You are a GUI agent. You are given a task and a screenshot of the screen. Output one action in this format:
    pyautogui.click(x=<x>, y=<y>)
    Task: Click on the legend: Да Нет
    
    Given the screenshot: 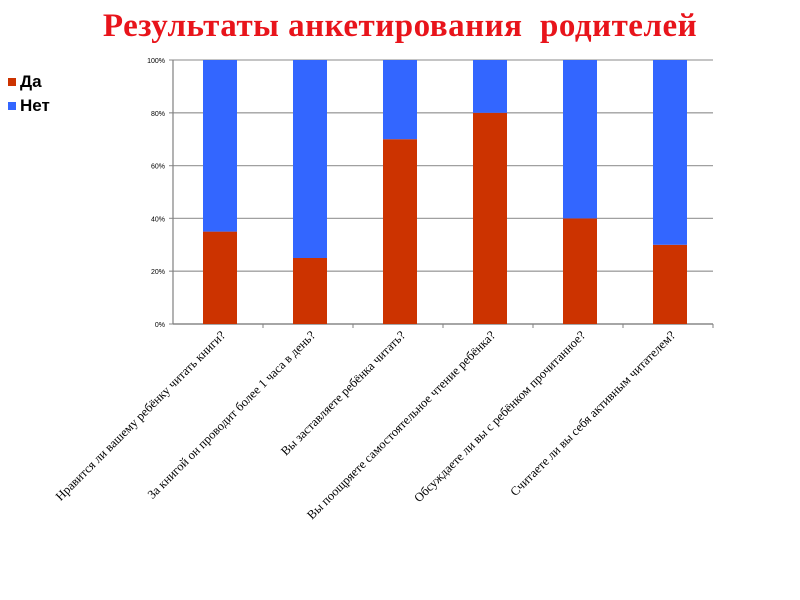 What is the action you would take?
    pyautogui.click(x=29, y=94)
    